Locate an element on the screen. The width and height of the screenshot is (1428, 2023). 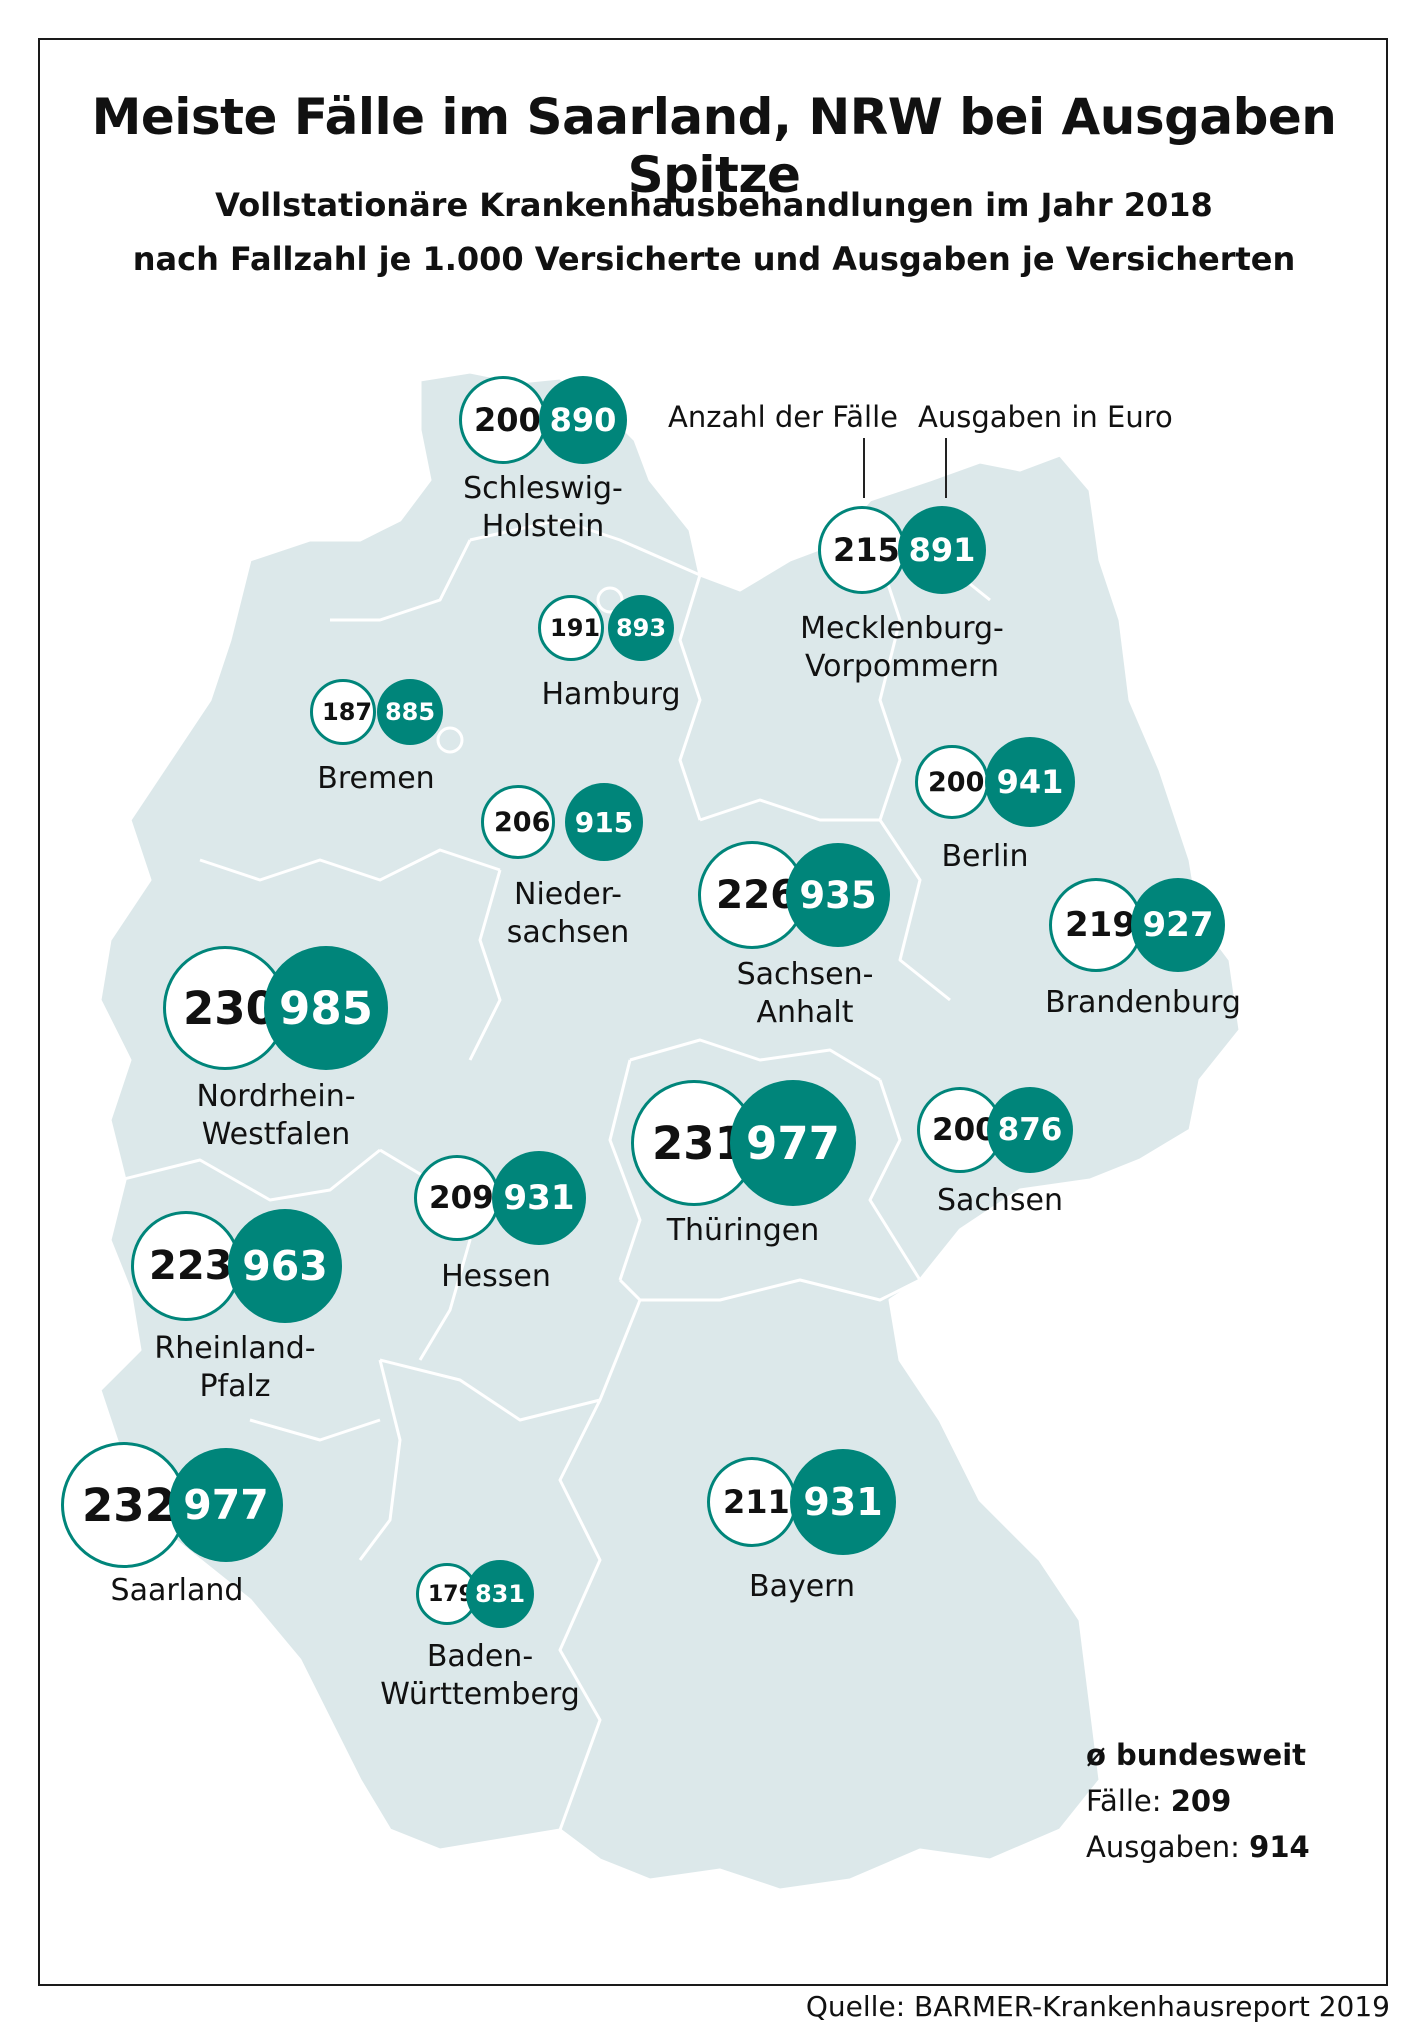
state-name-line: Sachsen- is located at coordinates (805, 974).